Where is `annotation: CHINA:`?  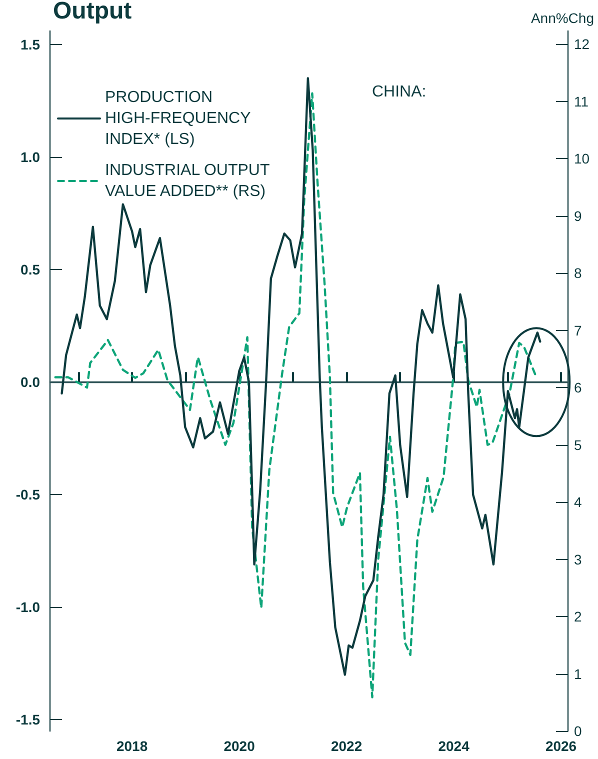
annotation: CHINA: is located at coordinates (399, 92).